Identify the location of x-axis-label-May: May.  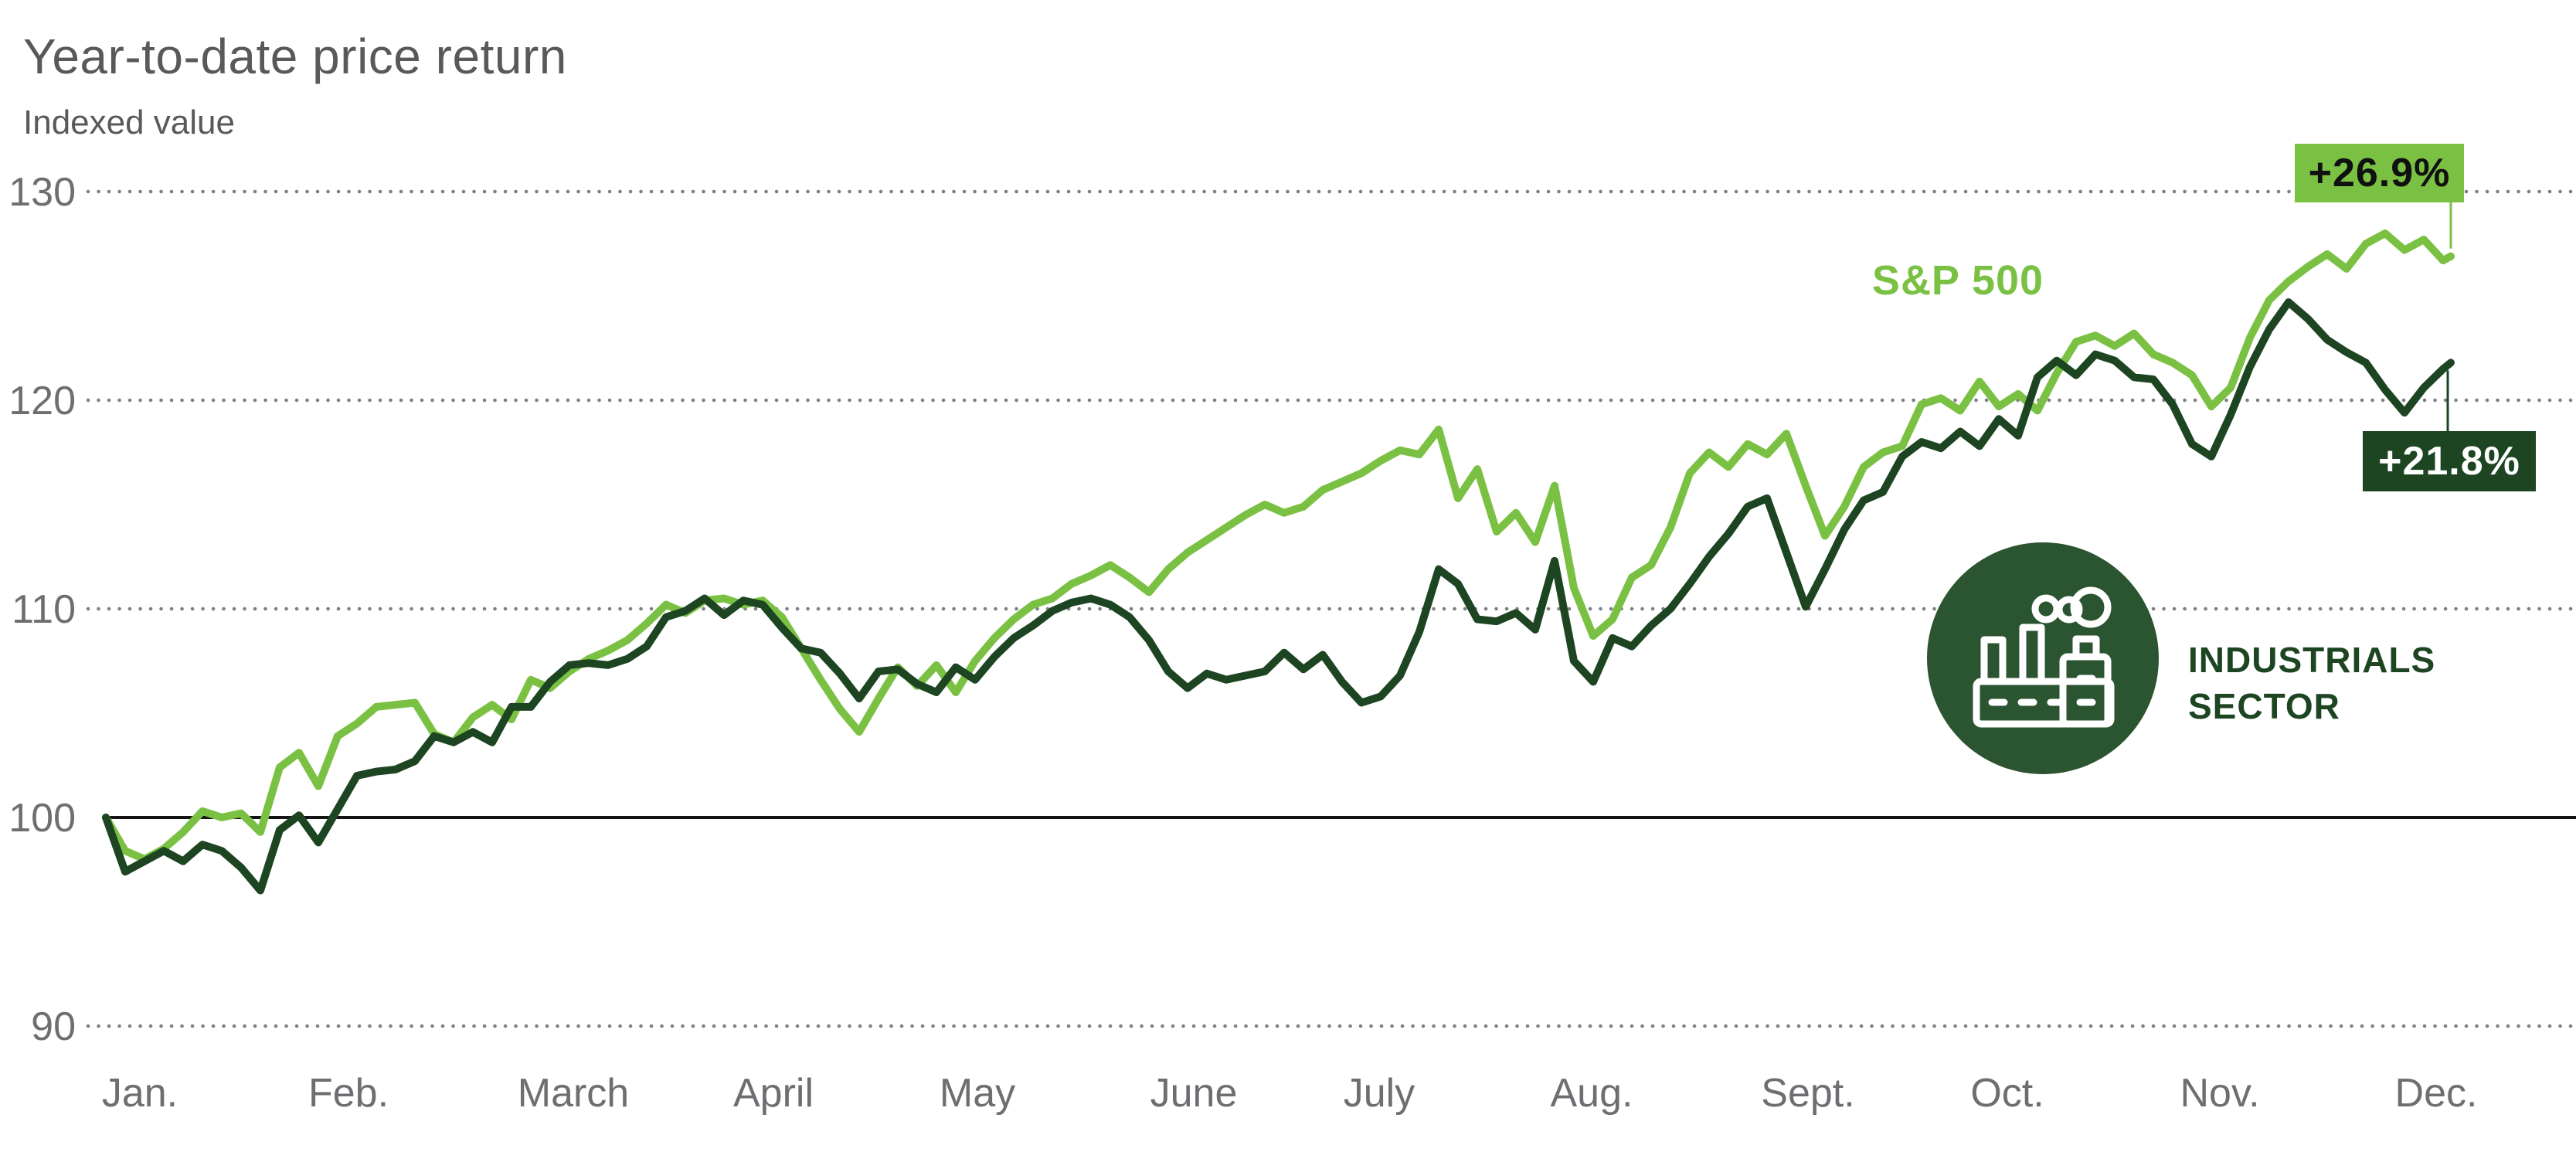
(977, 1093).